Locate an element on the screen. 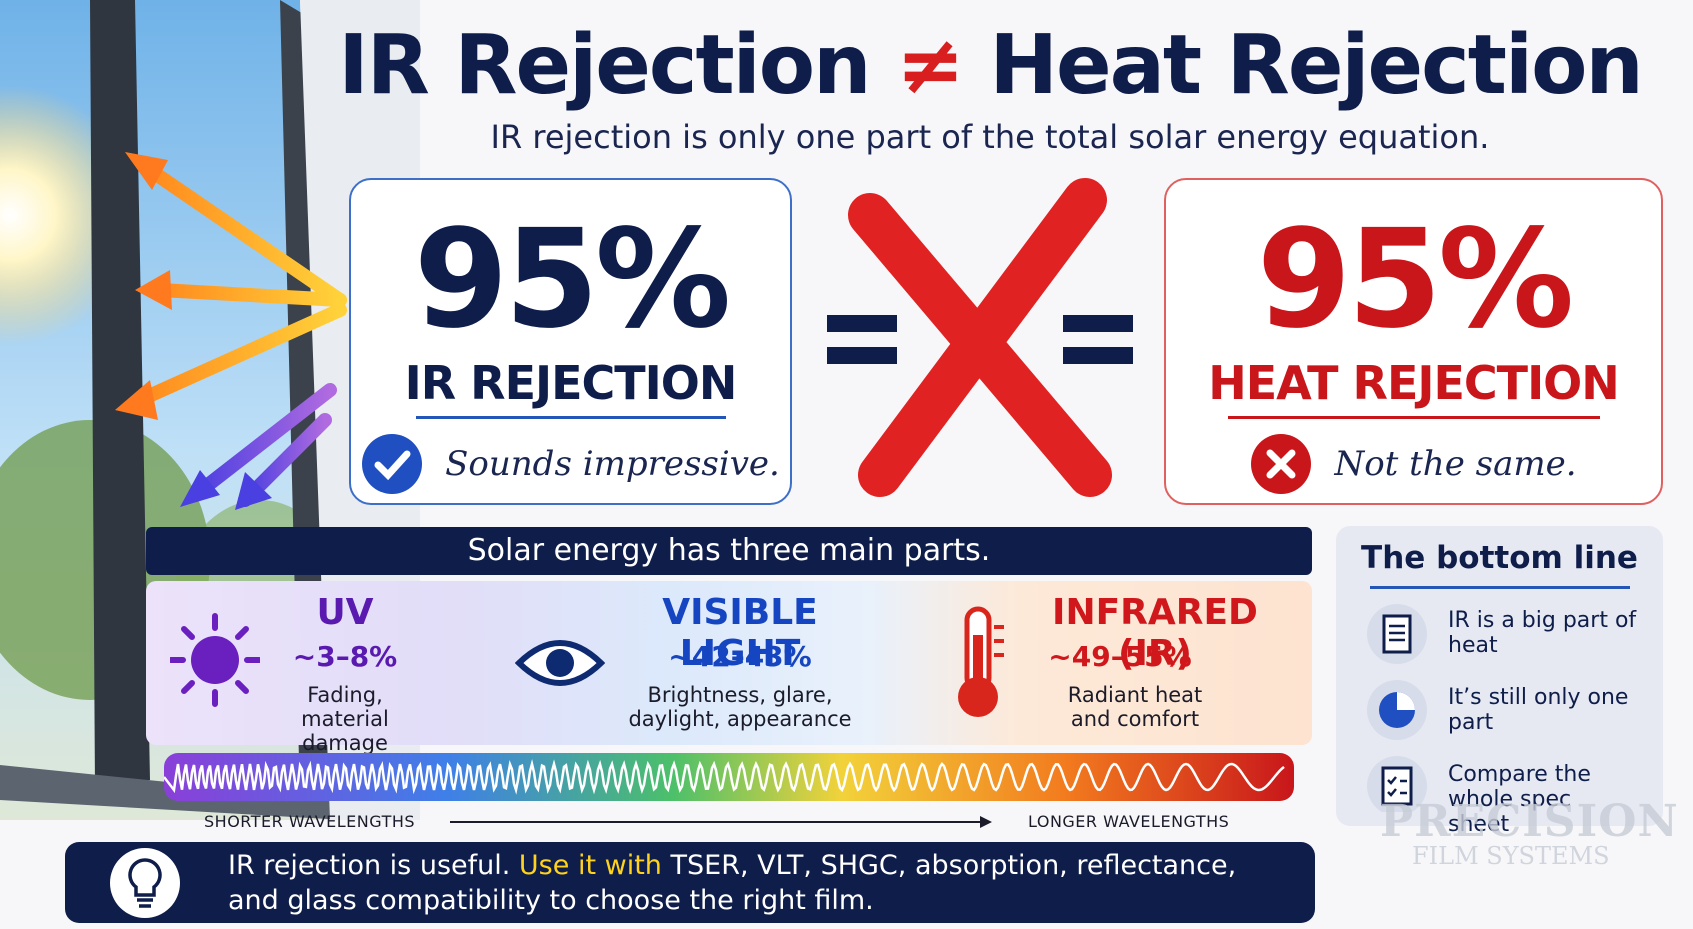 The height and width of the screenshot is (929, 1693). title: IR Rejection ≠ Heat Rejection is located at coordinates (990, 65).